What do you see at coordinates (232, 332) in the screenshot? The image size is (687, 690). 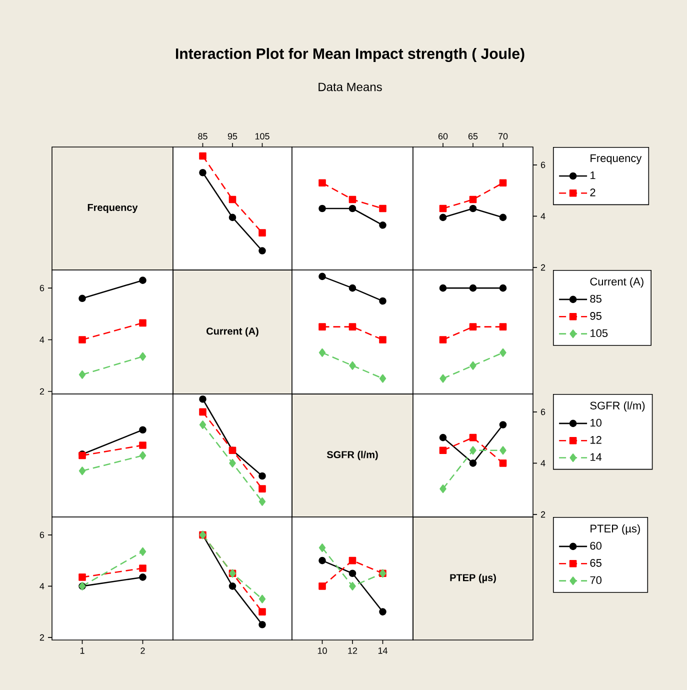 I see `text: Current (A)` at bounding box center [232, 332].